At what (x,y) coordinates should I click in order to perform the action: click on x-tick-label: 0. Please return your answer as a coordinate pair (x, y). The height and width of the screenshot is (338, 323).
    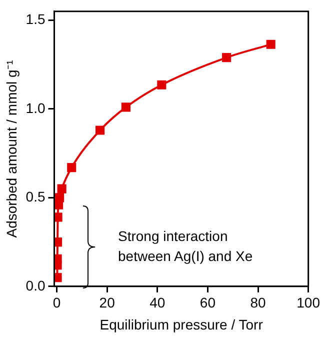
    Looking at the image, I should click on (56, 302).